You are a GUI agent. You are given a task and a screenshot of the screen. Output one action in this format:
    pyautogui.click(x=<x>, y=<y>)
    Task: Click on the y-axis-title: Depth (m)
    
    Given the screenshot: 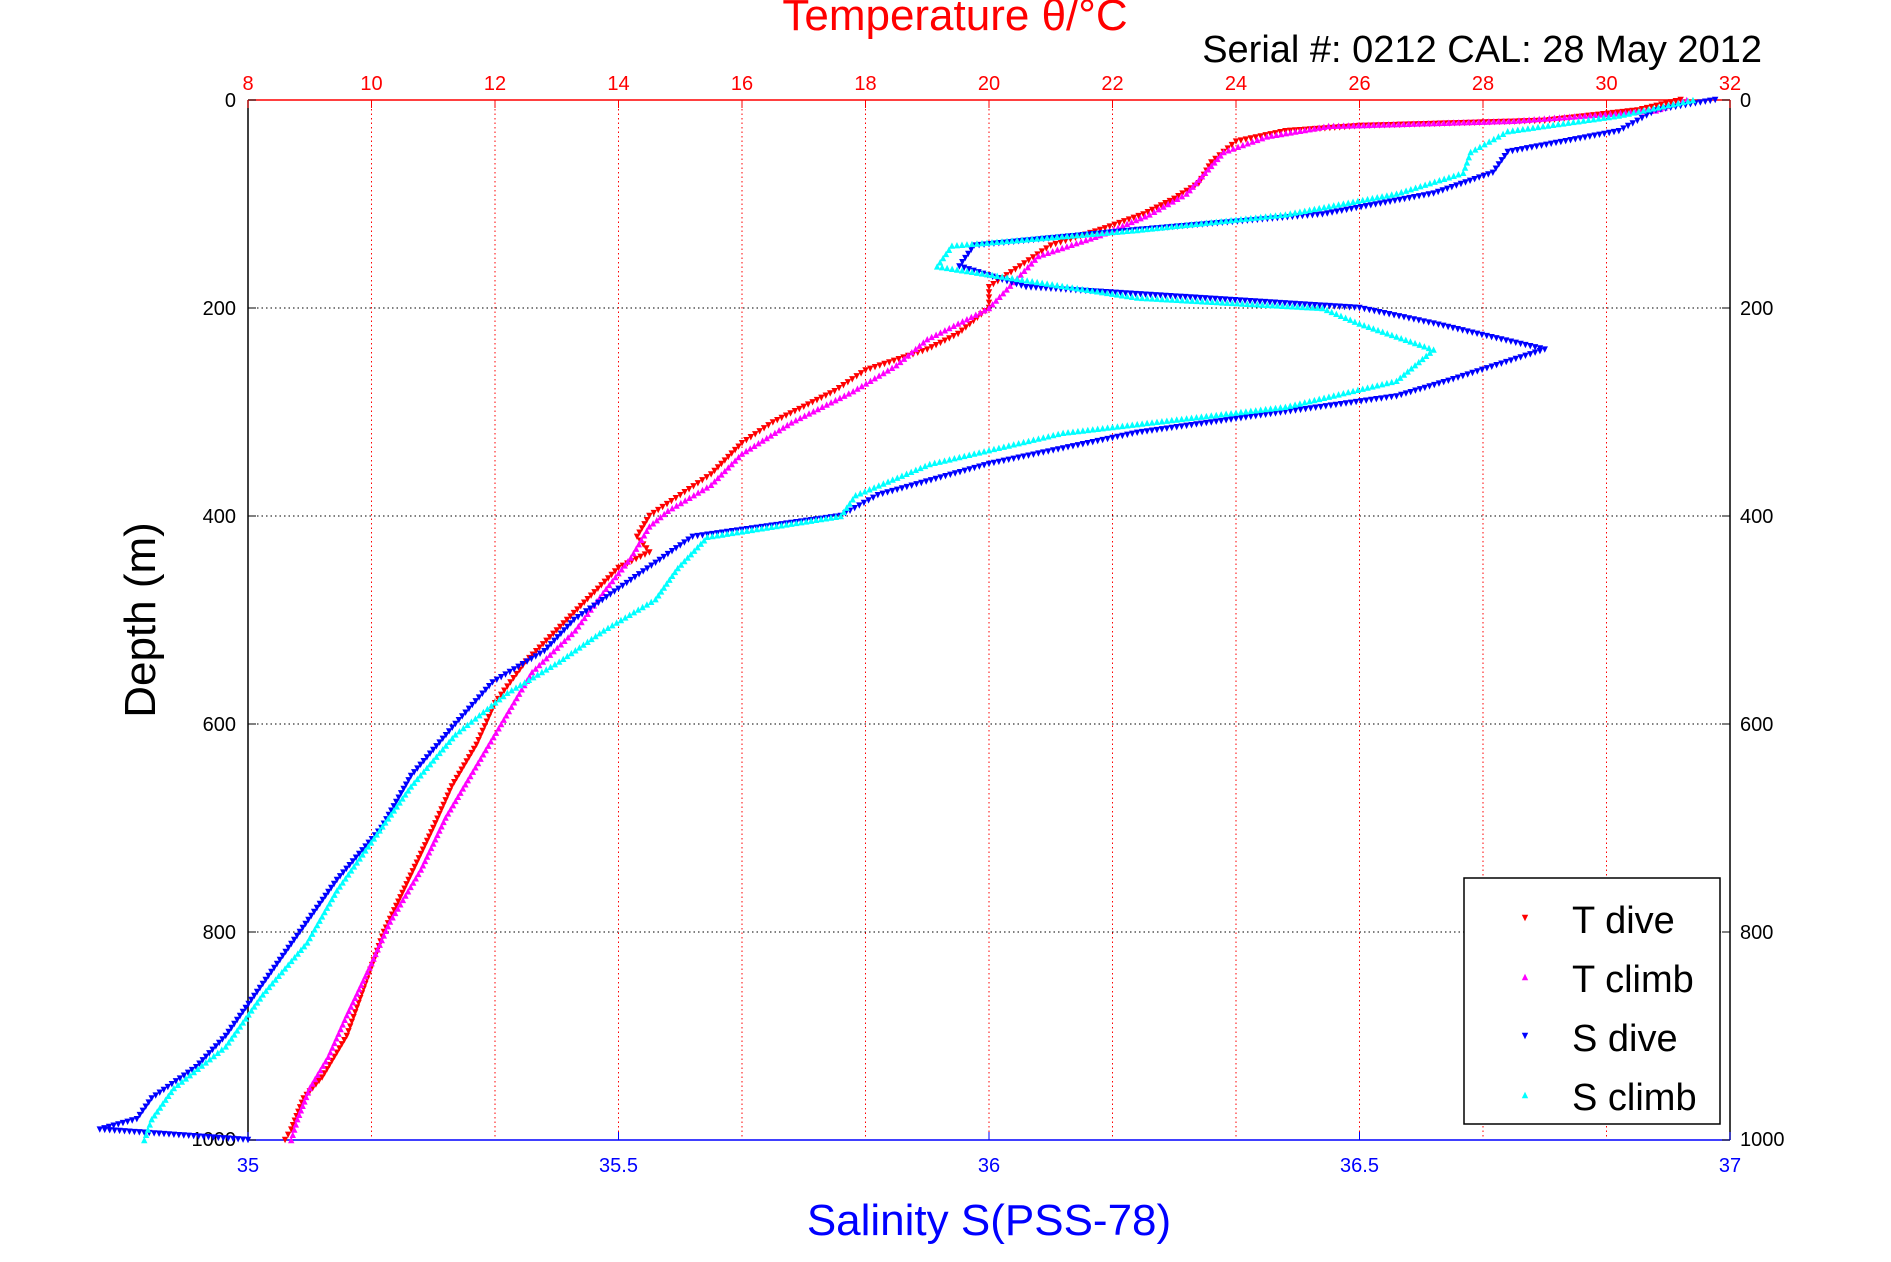 What is the action you would take?
    pyautogui.click(x=140, y=620)
    